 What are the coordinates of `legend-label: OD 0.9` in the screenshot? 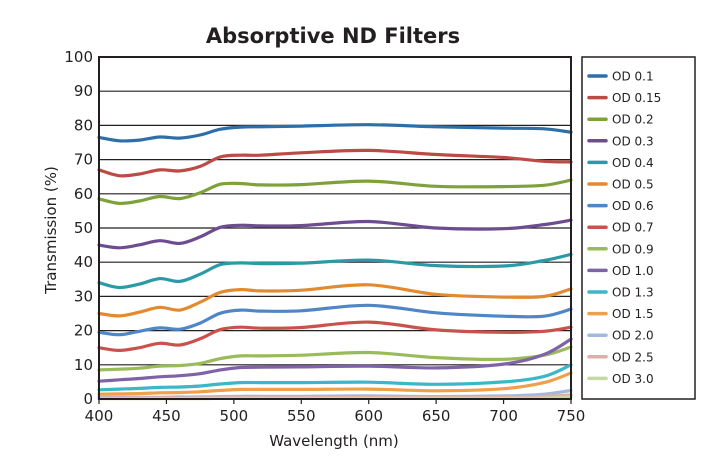 It's located at (633, 249).